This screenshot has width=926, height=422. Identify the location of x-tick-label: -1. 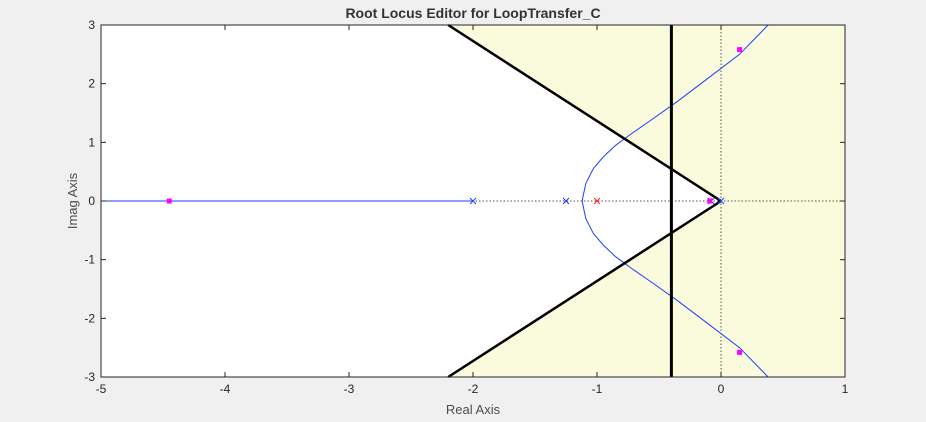
(597, 389).